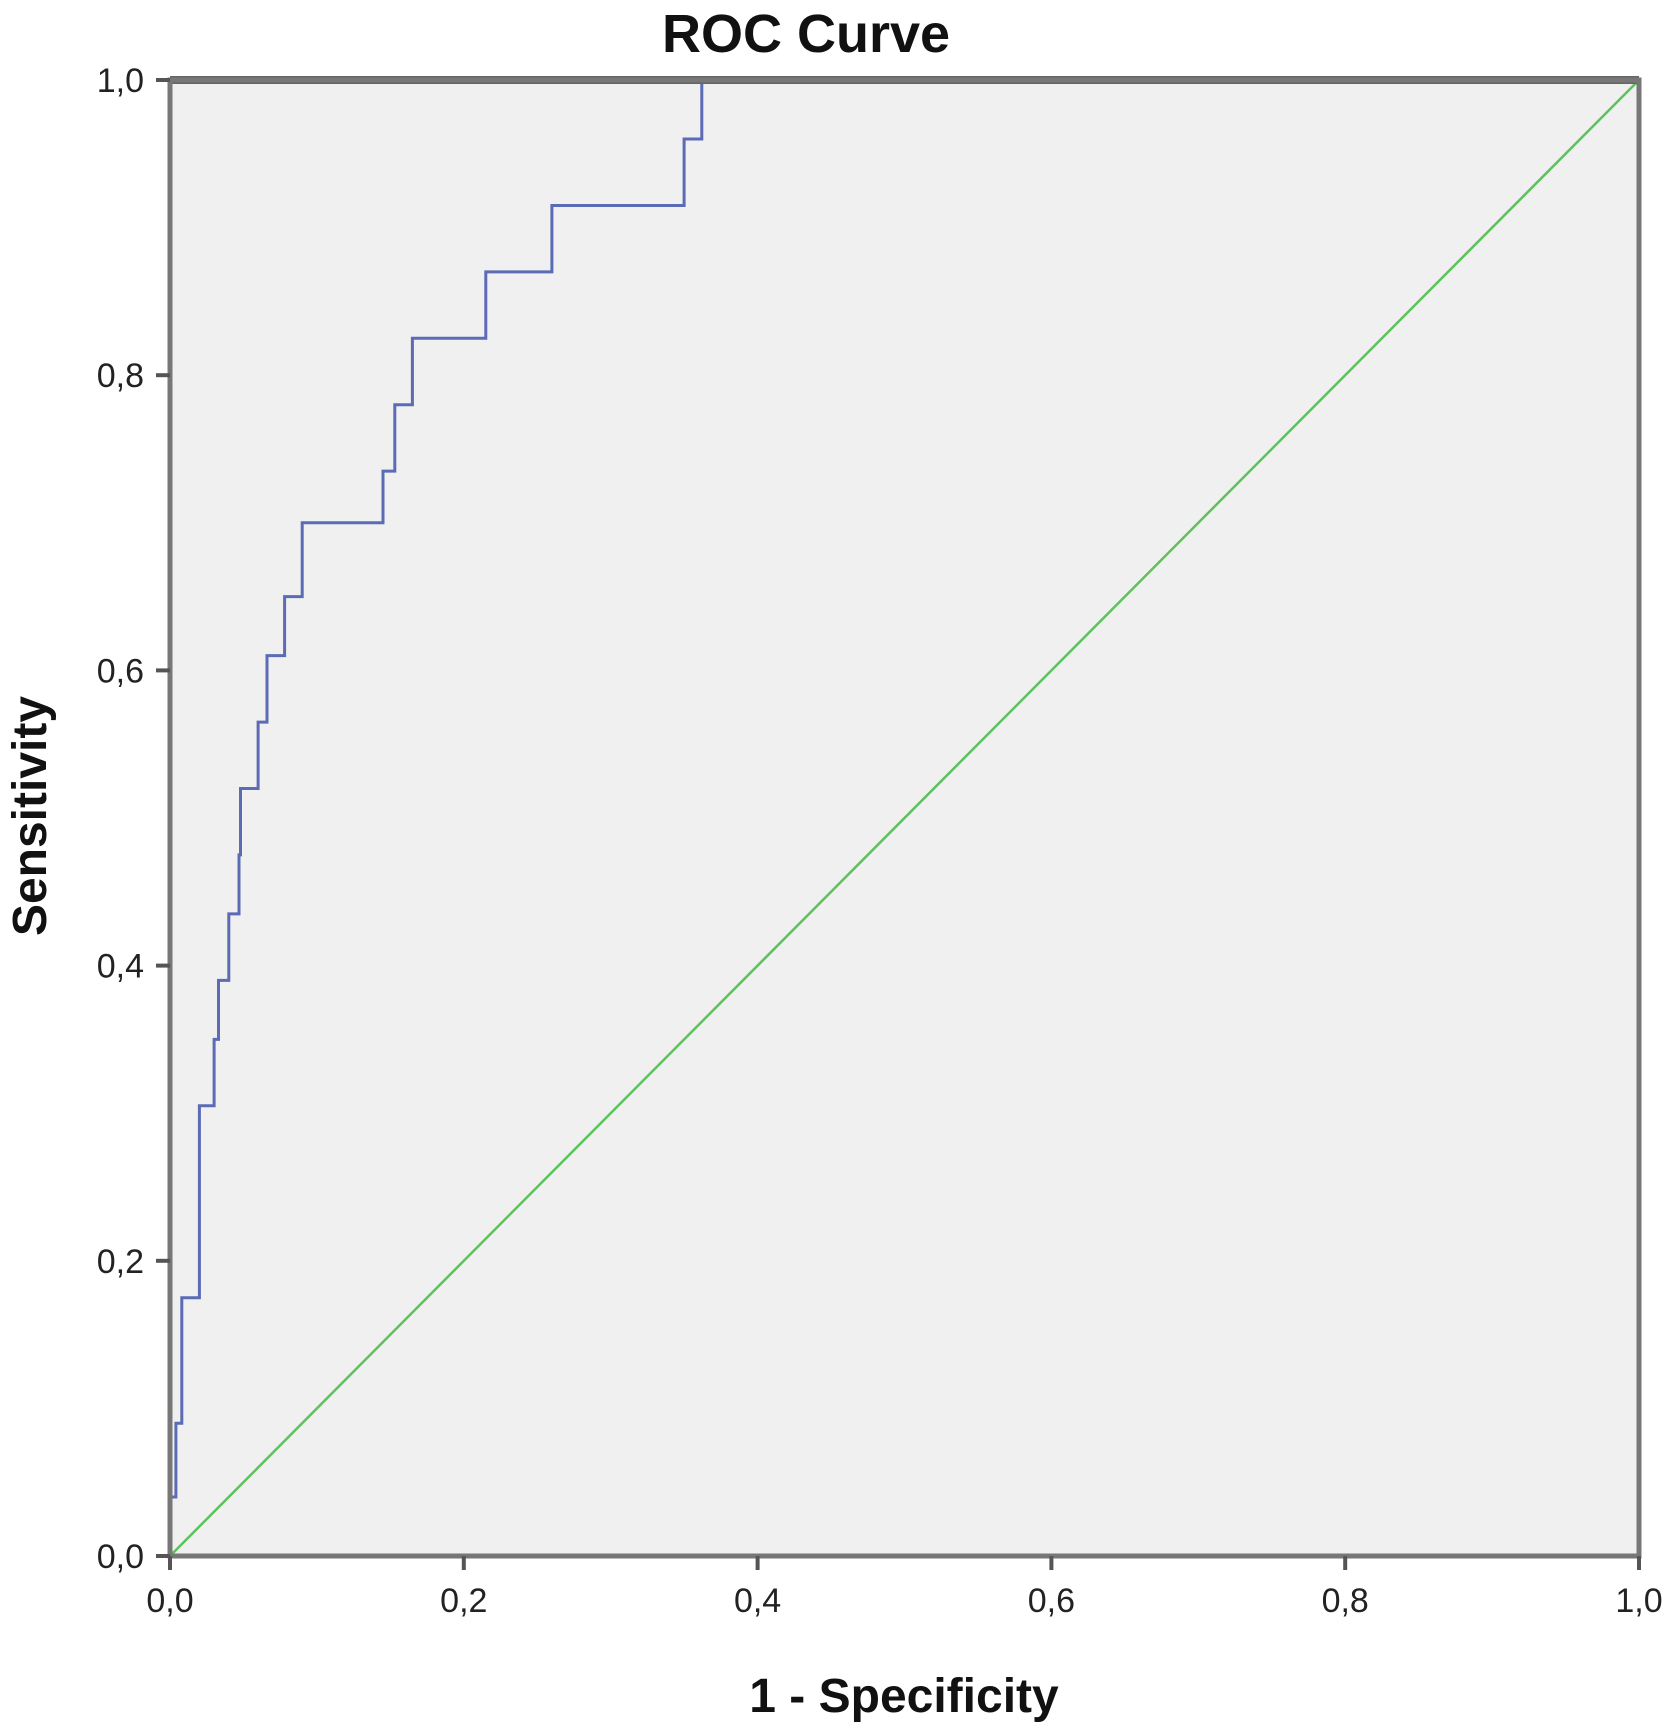 The width and height of the screenshot is (1675, 1728). What do you see at coordinates (120, 671) in the screenshot?
I see `y-tick-label: 0,6` at bounding box center [120, 671].